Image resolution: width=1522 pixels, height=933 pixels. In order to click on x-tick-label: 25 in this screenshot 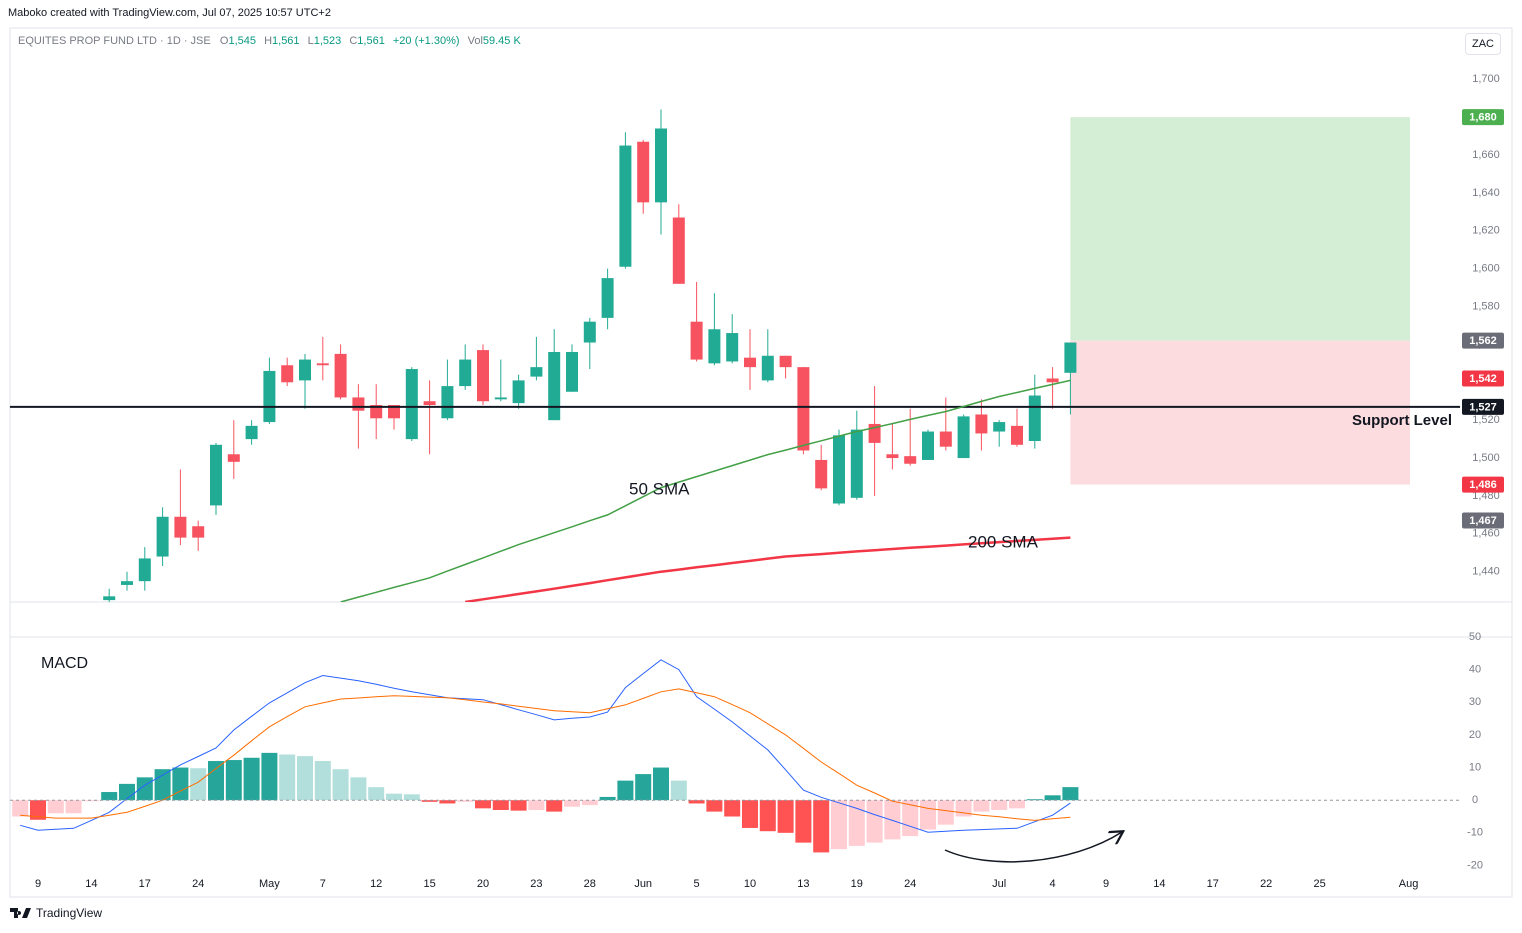, I will do `click(1319, 884)`.